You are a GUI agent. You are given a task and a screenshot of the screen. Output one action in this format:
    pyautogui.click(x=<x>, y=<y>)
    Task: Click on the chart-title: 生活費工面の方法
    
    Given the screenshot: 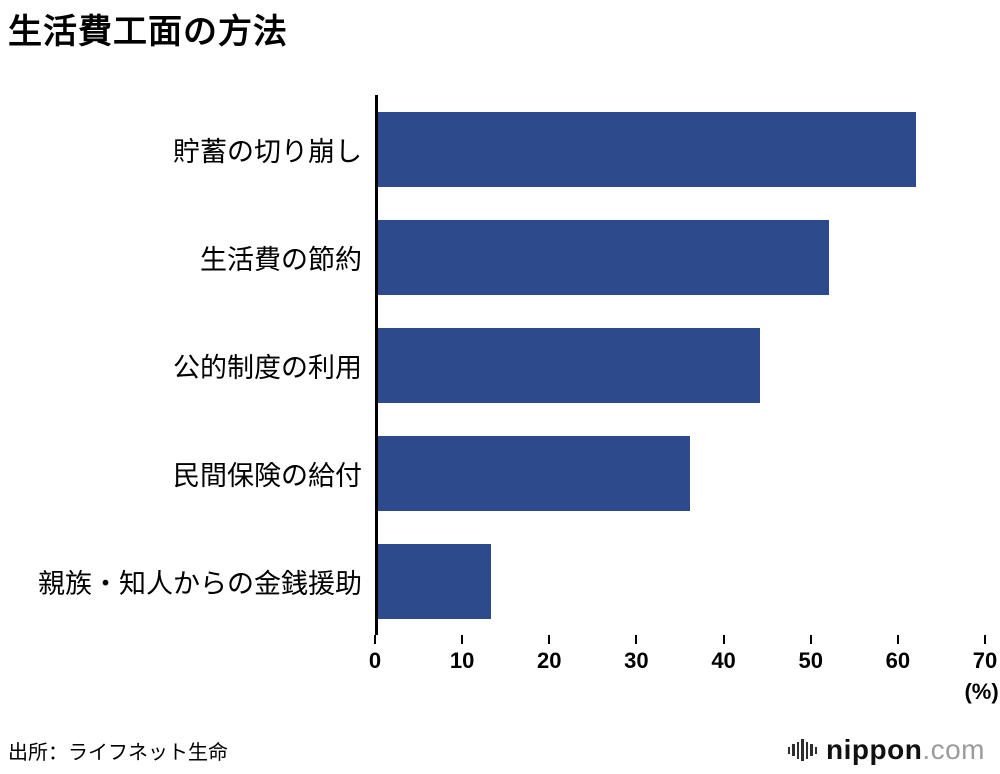 What is the action you would take?
    pyautogui.click(x=148, y=32)
    